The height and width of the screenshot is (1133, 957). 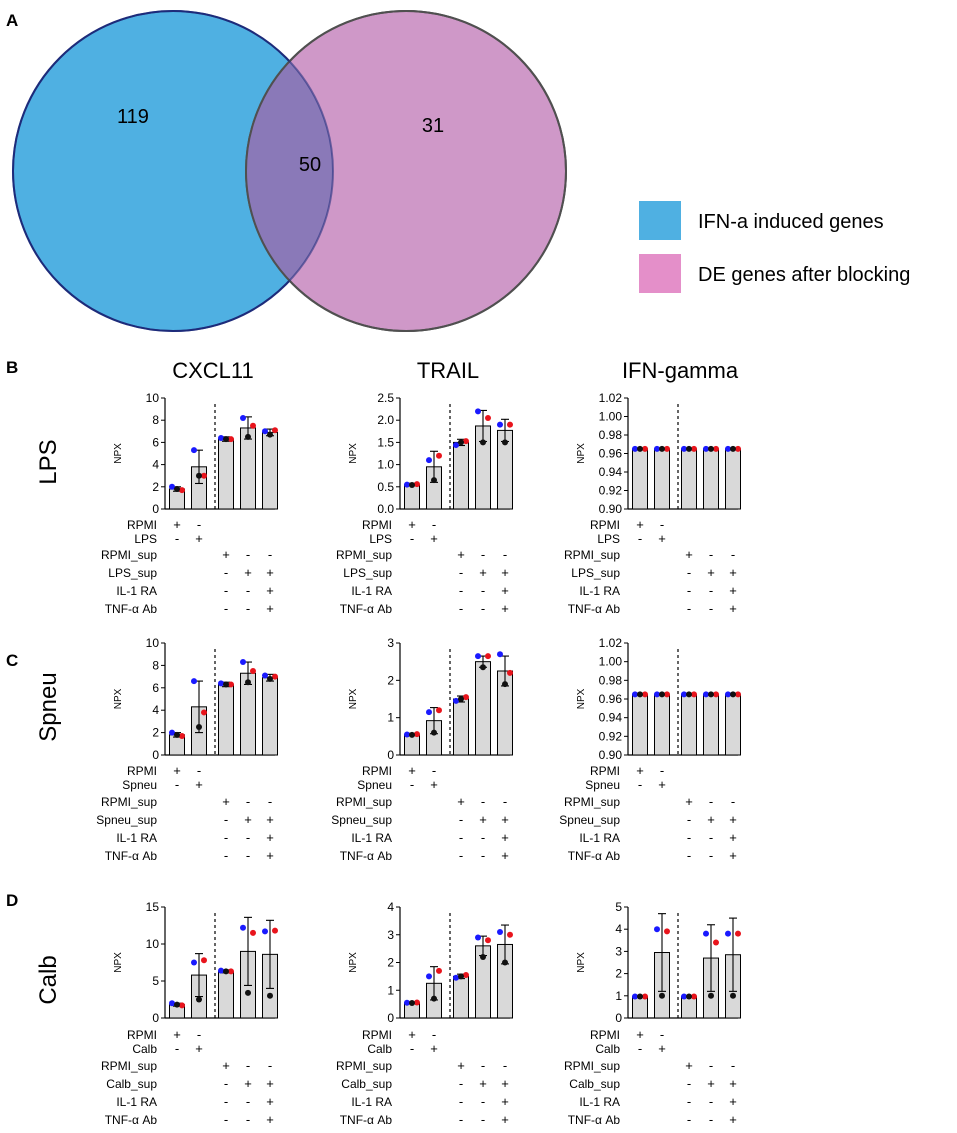 I want to click on chart-D-CXCL11: 0 5 10 15 NPX, so click(x=195, y=962).